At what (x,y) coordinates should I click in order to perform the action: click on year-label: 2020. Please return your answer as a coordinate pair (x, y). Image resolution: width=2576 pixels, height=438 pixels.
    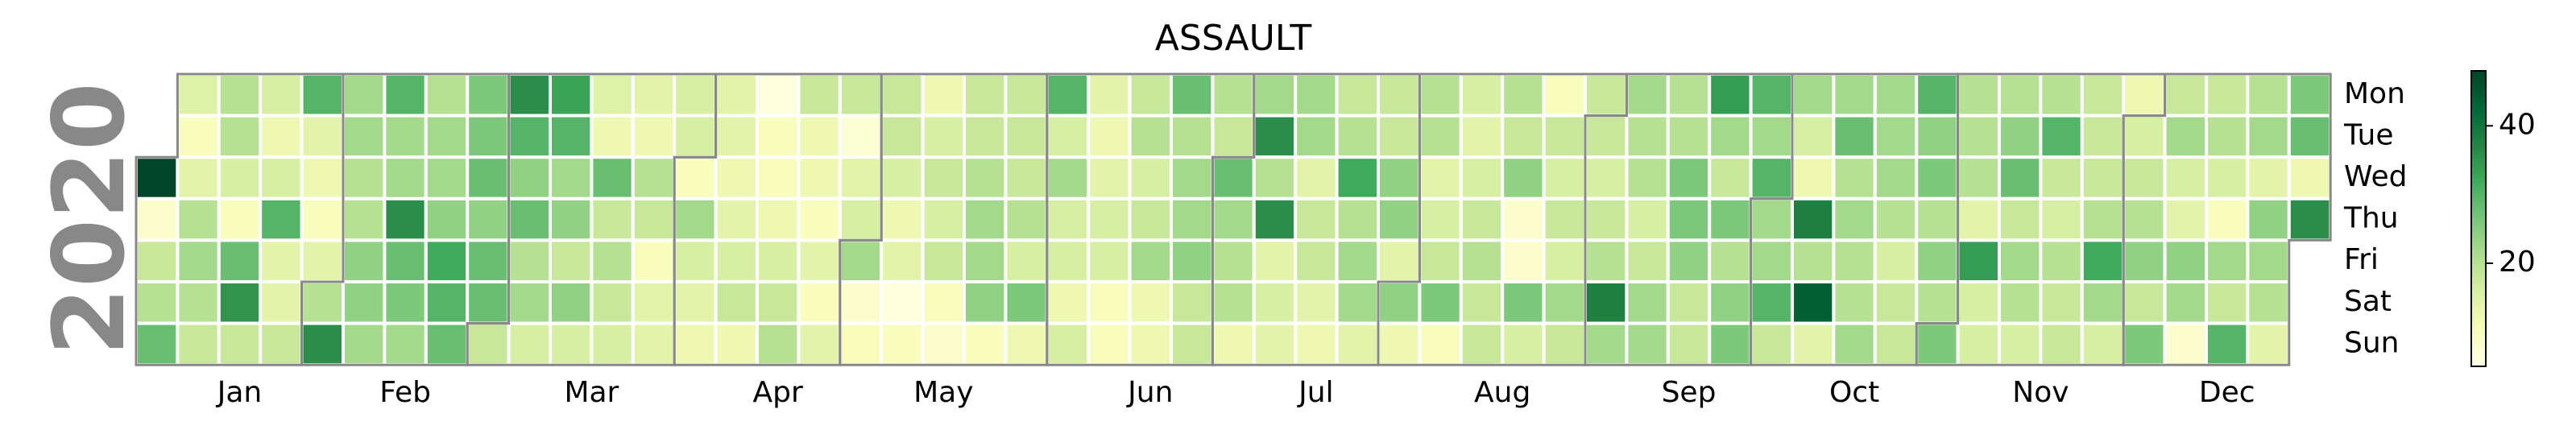
    Looking at the image, I should click on (89, 219).